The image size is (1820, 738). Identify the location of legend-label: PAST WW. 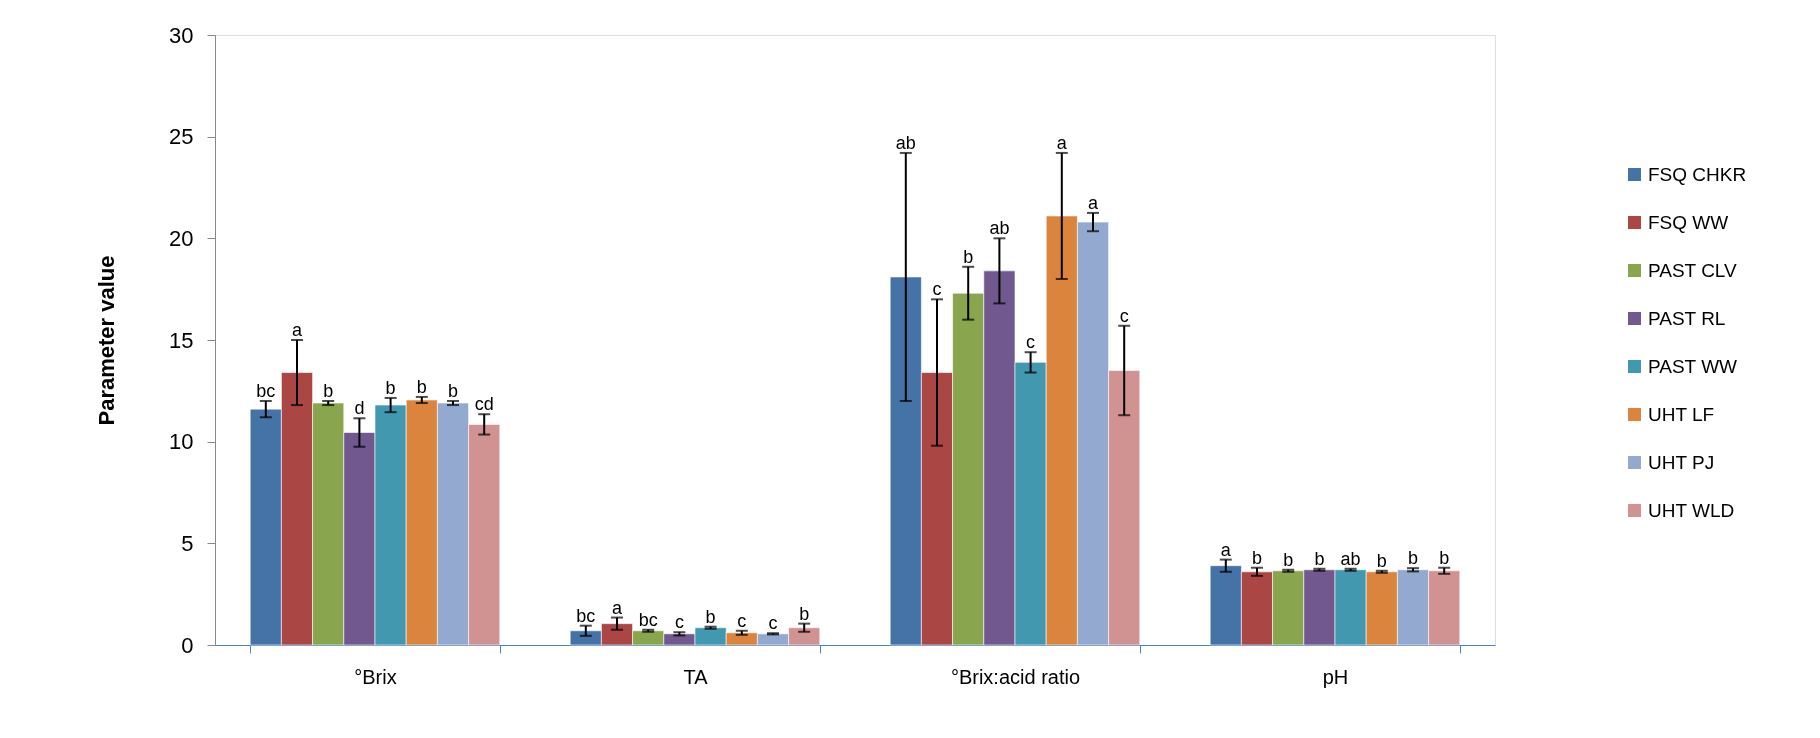
(1693, 366).